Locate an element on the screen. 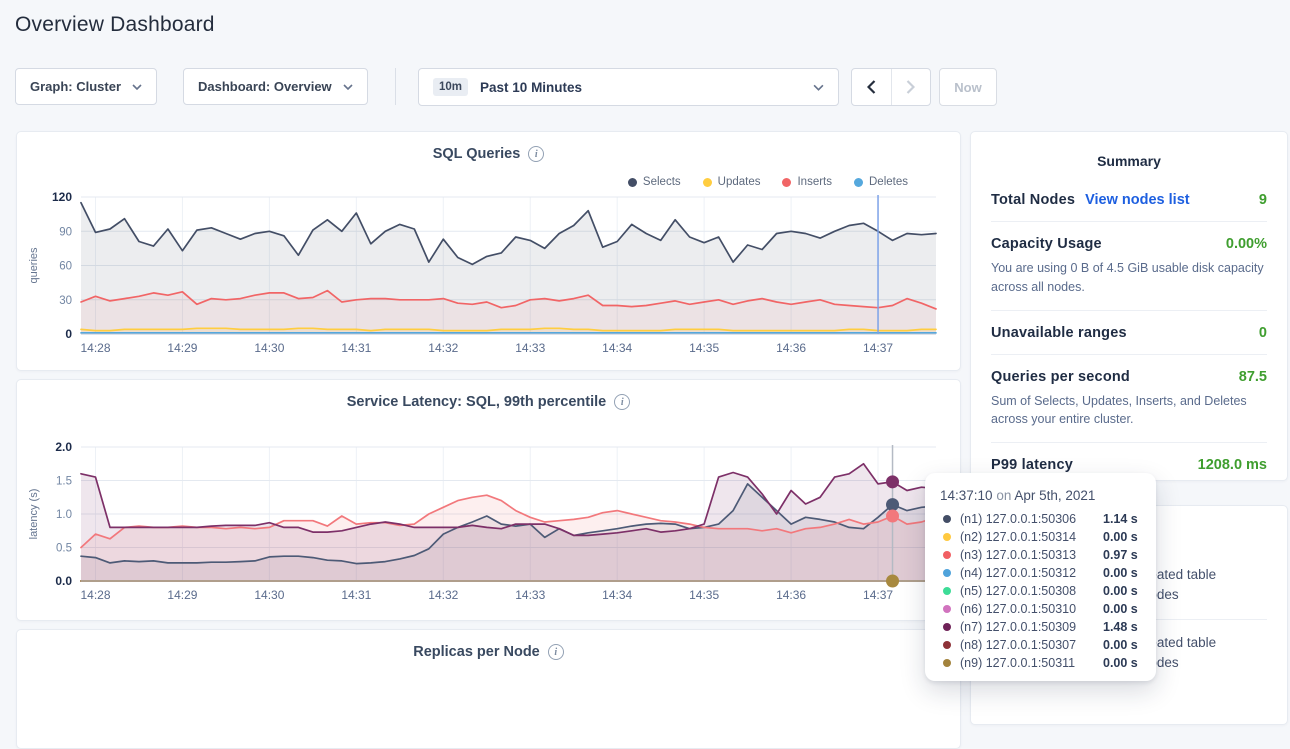 Image resolution: width=1290 pixels, height=749 pixels. summary-row: Unavailable ranges 0 is located at coordinates (1129, 333).